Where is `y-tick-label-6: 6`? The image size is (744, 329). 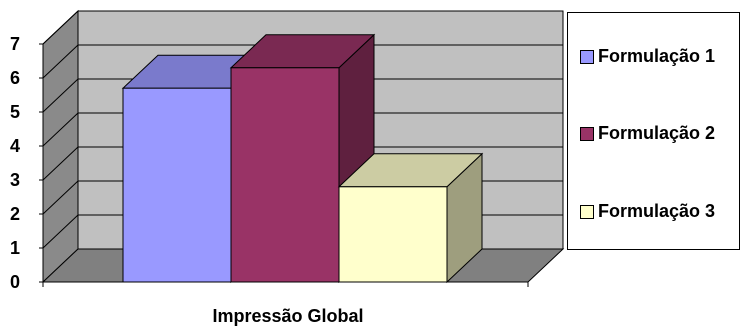
y-tick-label-6: 6 is located at coordinates (15, 78).